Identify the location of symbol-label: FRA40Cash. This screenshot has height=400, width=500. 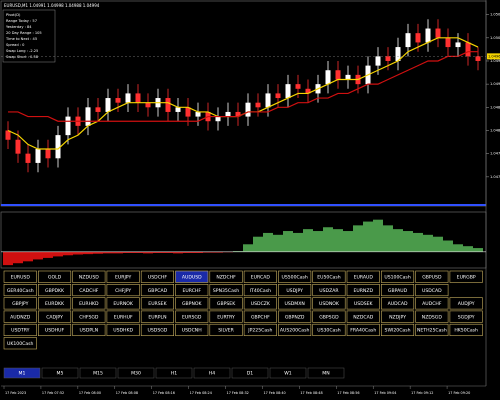
(363, 331).